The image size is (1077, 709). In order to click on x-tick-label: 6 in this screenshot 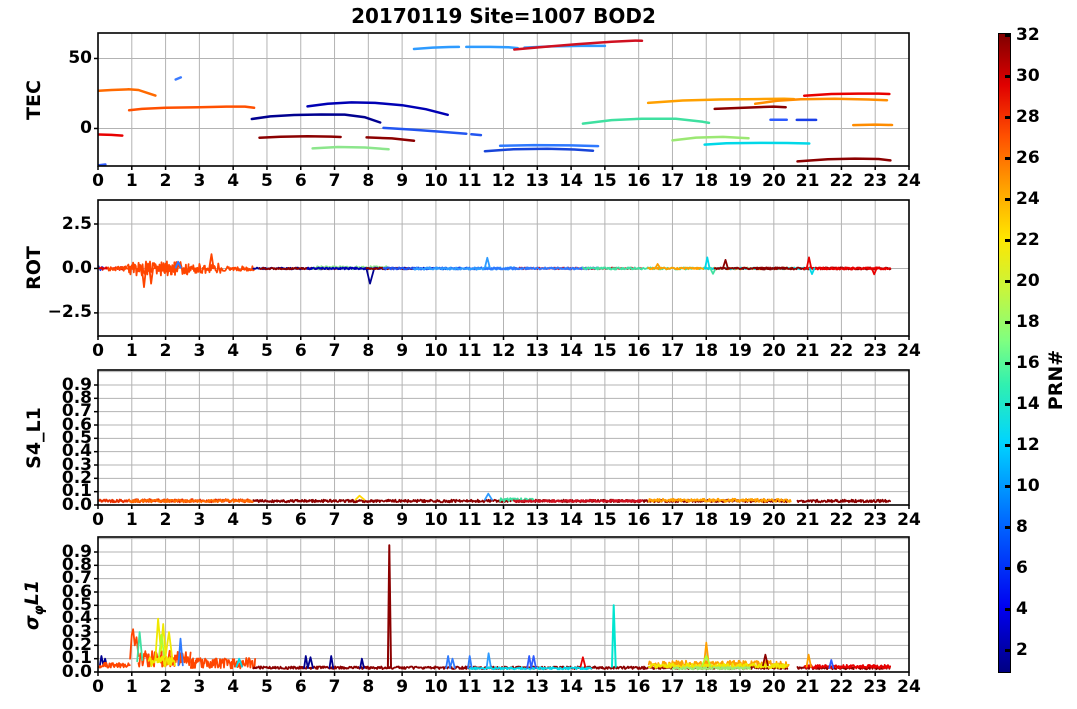, I will do `click(300, 687)`.